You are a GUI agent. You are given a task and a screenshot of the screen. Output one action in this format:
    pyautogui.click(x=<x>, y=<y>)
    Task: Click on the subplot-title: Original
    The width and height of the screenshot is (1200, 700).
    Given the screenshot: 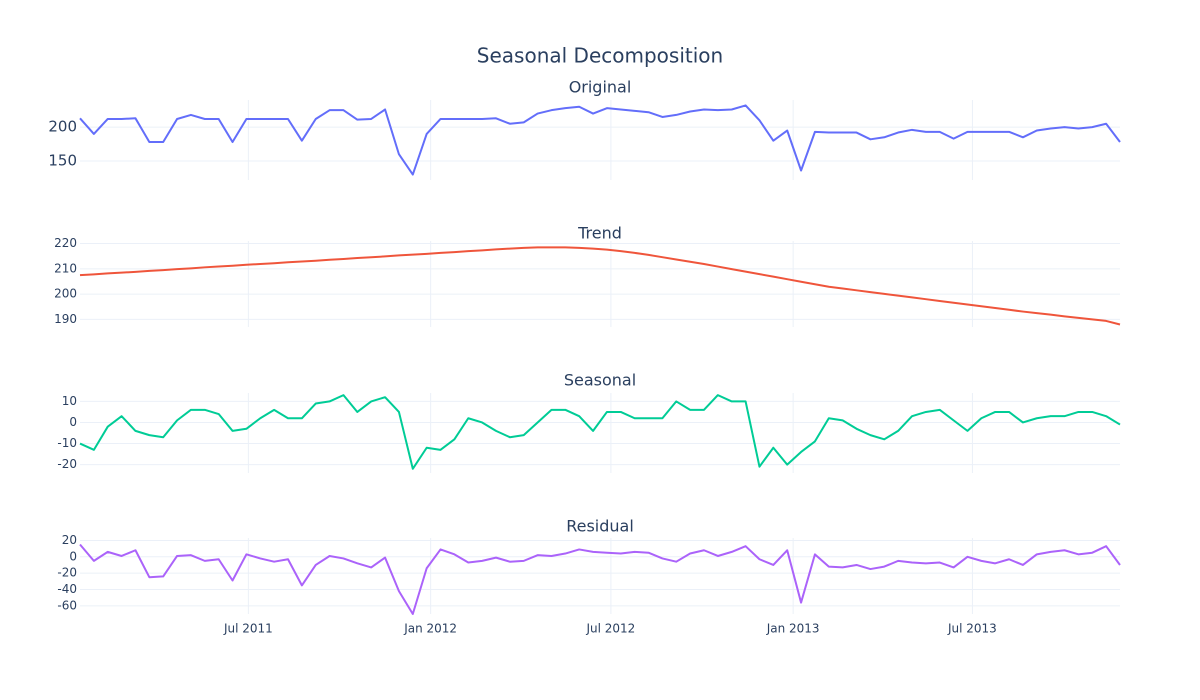 What is the action you would take?
    pyautogui.click(x=600, y=87)
    